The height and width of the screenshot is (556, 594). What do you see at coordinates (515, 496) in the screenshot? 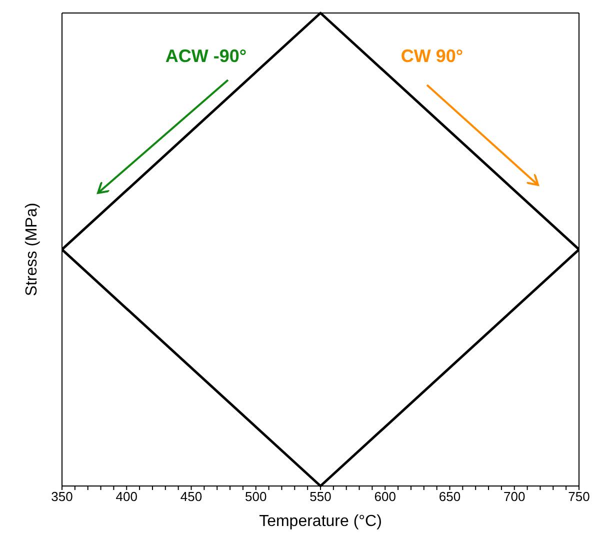
I see `x-tick-label: 700` at bounding box center [515, 496].